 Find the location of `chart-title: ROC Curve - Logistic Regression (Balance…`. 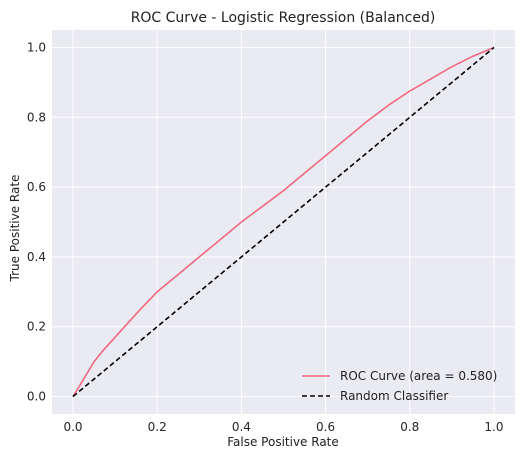

chart-title: ROC Curve - Logistic Regression (Balance… is located at coordinates (283, 18).